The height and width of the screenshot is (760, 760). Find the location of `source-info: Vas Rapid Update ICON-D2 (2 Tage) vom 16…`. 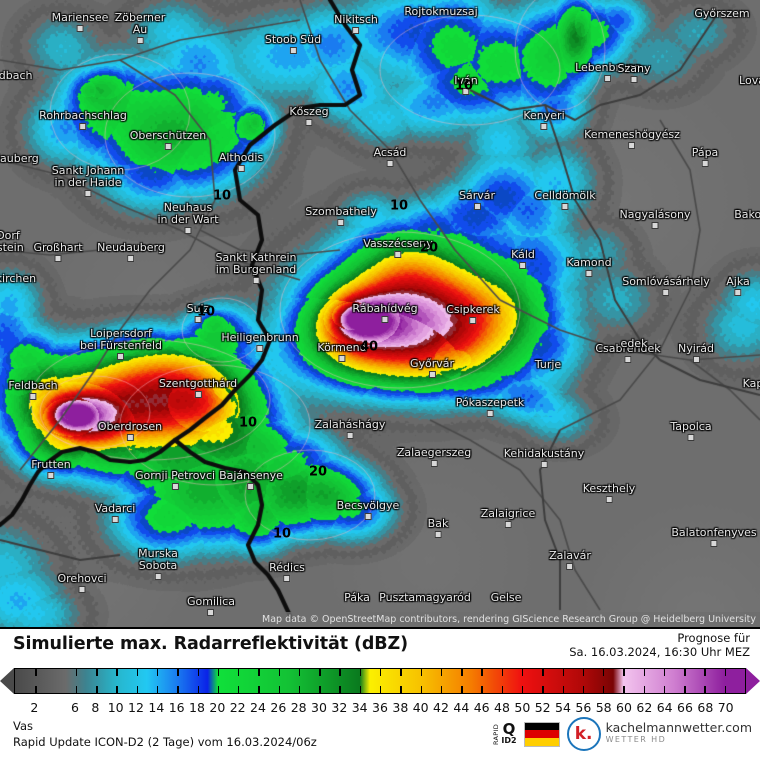

source-info: Vas Rapid Update ICON-D2 (2 Tage) vom 16… is located at coordinates (165, 734).